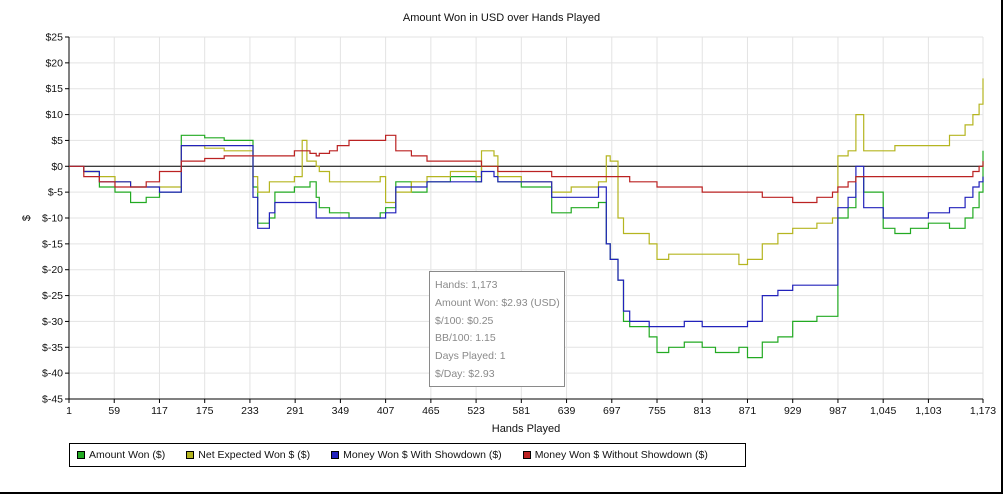  Describe the element at coordinates (69, 411) in the screenshot. I see `x-tick-label: 1` at that location.